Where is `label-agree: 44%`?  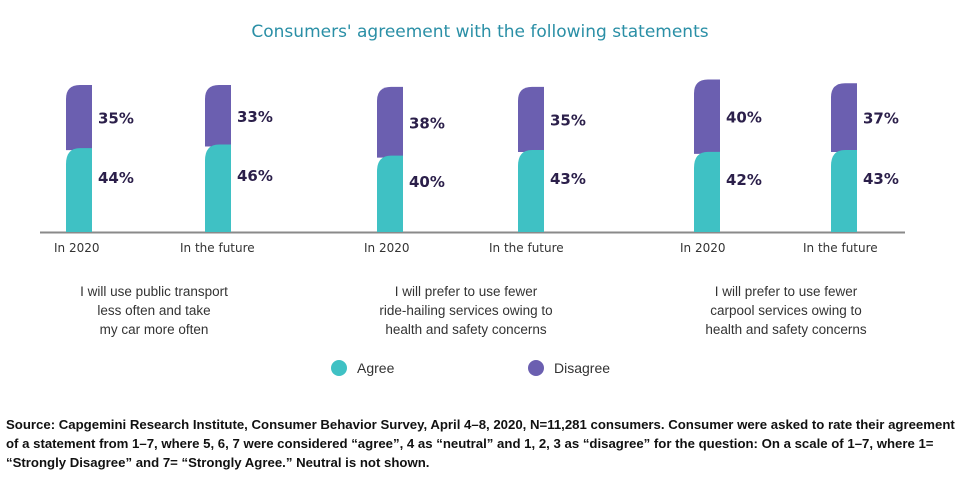 label-agree: 44% is located at coordinates (116, 178).